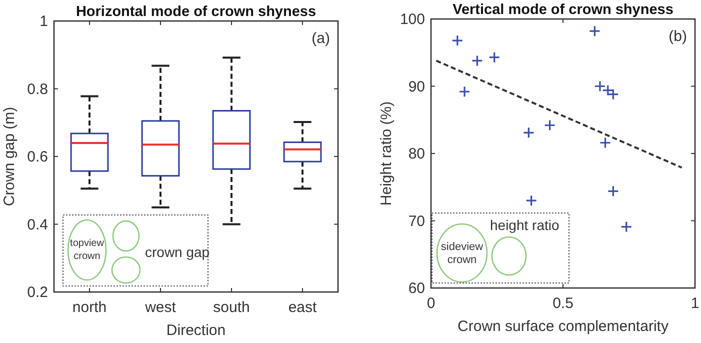 The image size is (701, 343). What do you see at coordinates (386, 153) in the screenshot?
I see `y-axis-title: Height ratio (%)` at bounding box center [386, 153].